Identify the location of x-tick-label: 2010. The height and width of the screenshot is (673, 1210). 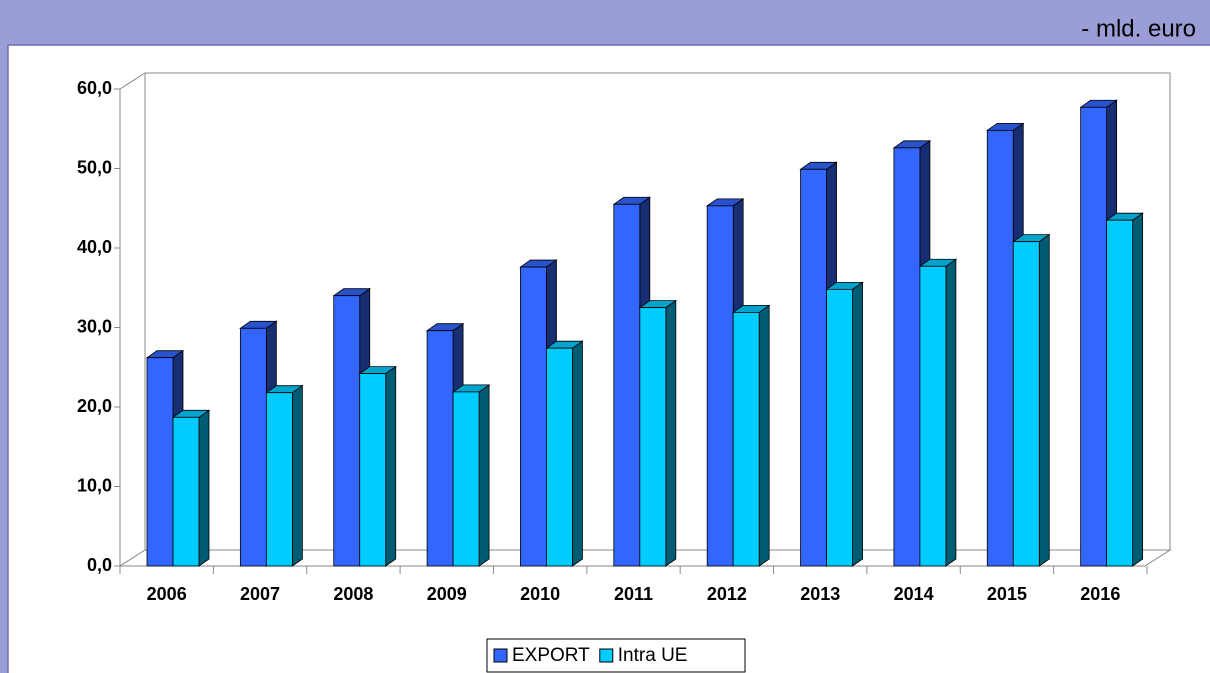
(540, 594).